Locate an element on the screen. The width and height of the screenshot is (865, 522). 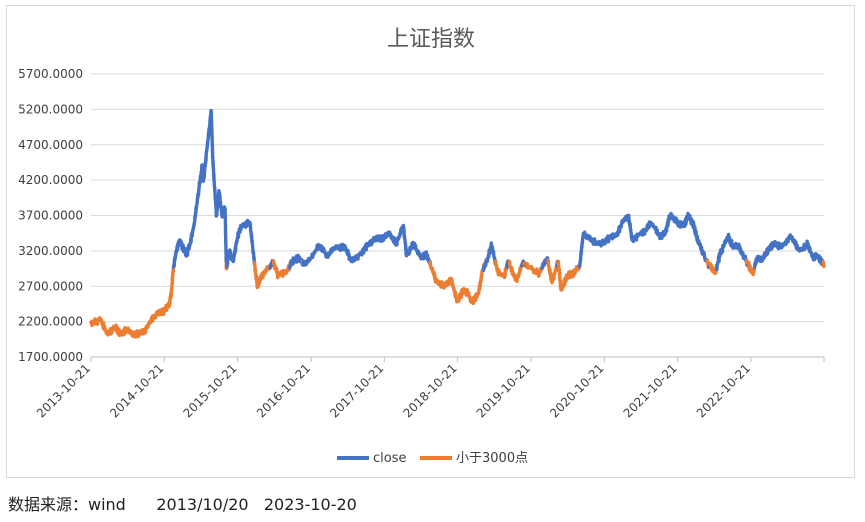
x-tick-label: 2016-10-21 is located at coordinates (283, 390).